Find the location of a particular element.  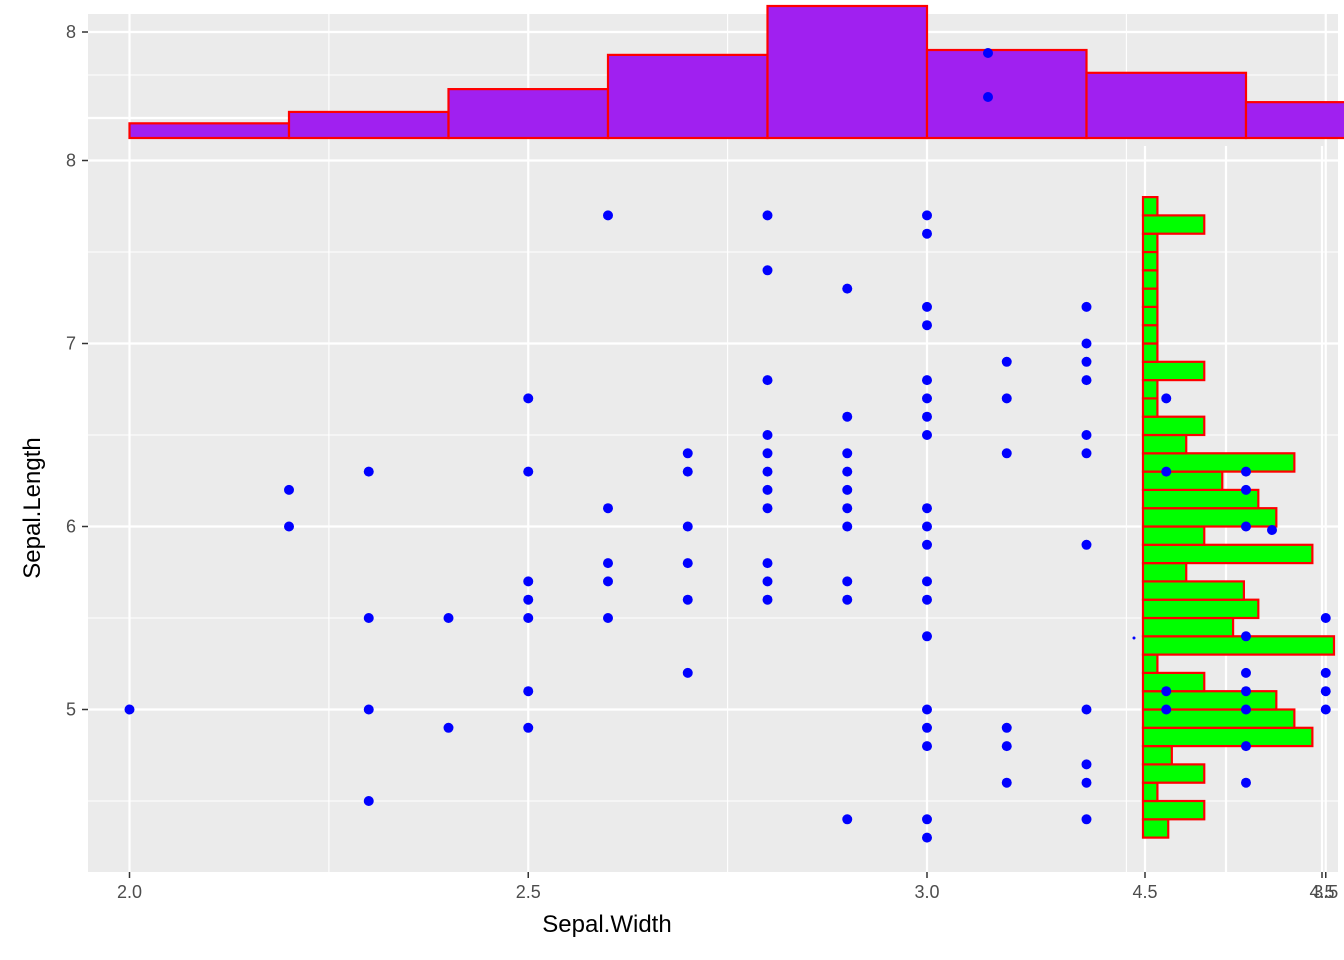

top-histogram is located at coordinates (736, 72).